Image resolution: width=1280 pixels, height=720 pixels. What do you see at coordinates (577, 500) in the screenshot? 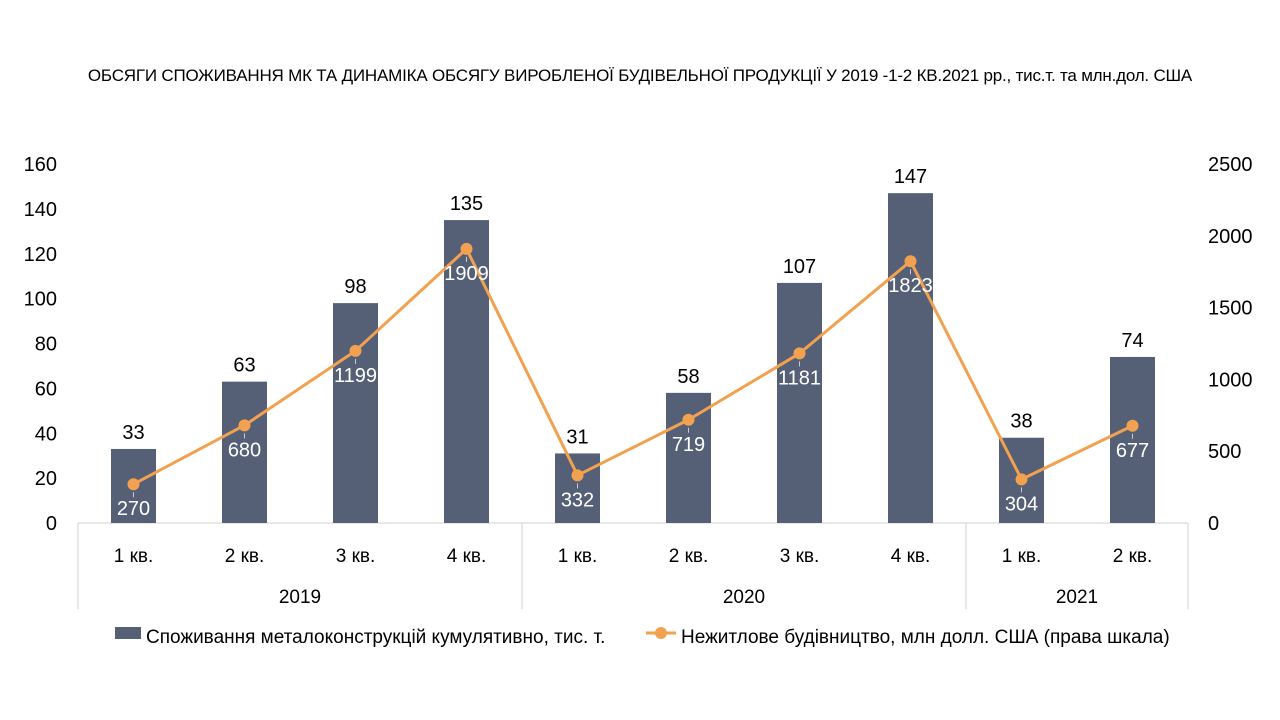
I see `line-value-label: 332` at bounding box center [577, 500].